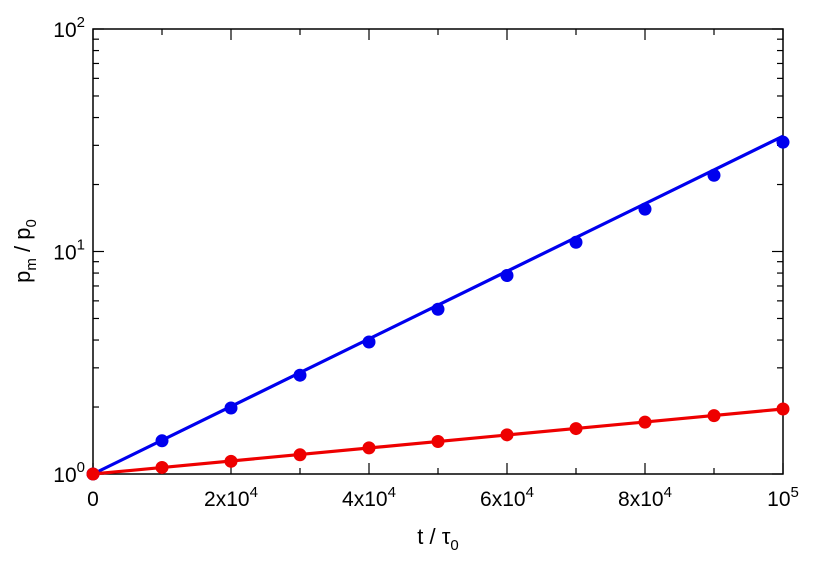 This screenshot has height=581, width=830. I want to click on x-tick-label: 2x10⁴, so click(231, 497).